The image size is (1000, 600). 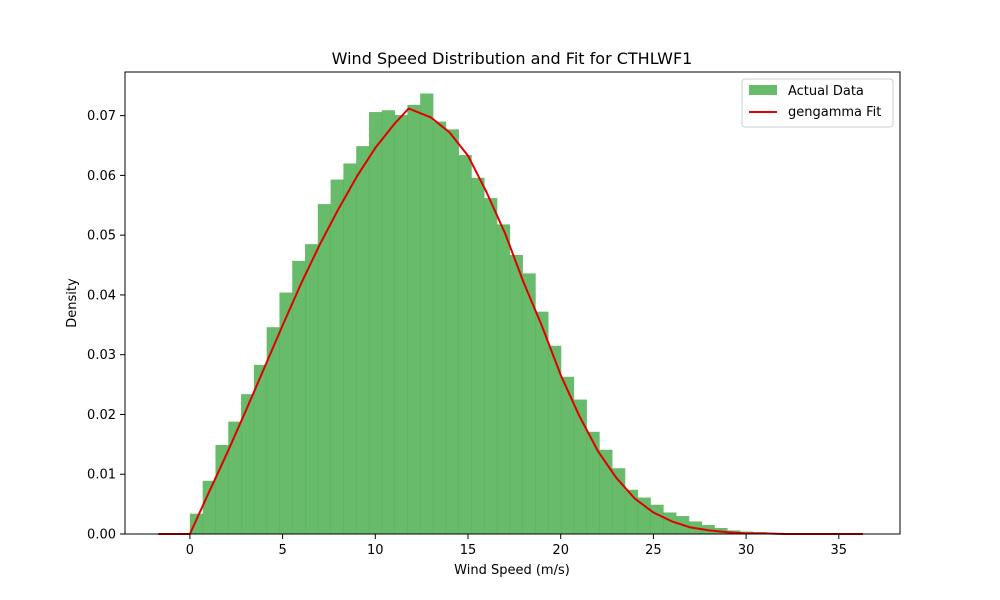 I want to click on x-tick-label: 30, so click(x=746, y=550).